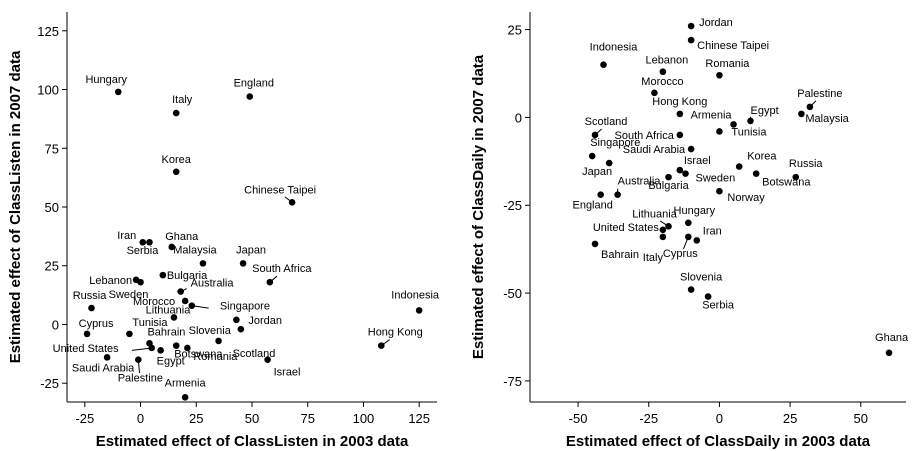  Describe the element at coordinates (712, 115) in the screenshot. I see `point-label-armenia: Armenia` at that location.